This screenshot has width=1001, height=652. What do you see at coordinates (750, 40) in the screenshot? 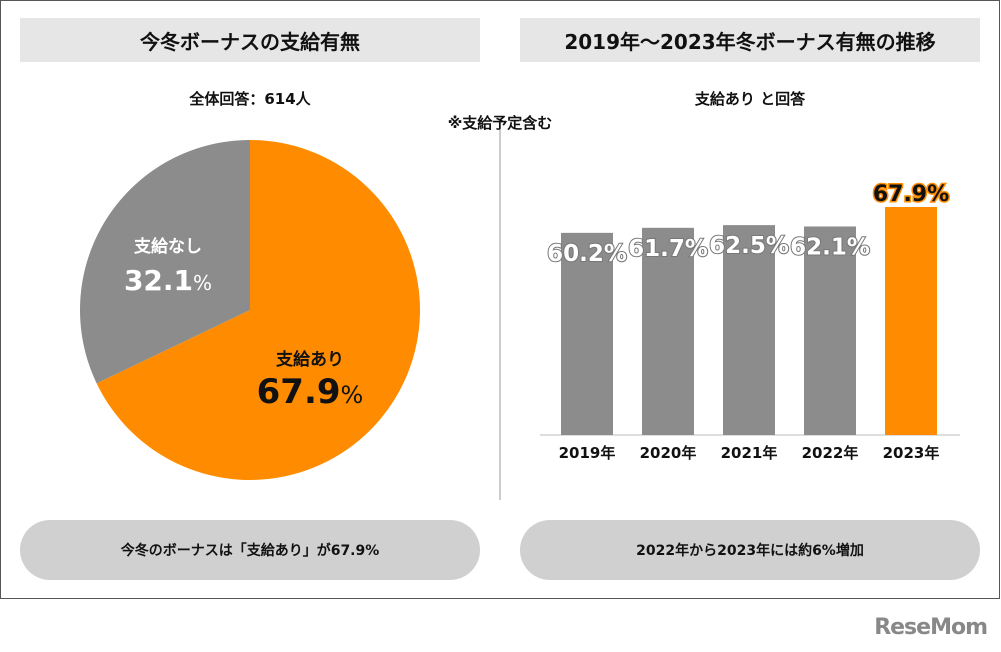
I see `right-title: 2019年～2023年冬ボーナス有無の推移` at bounding box center [750, 40].